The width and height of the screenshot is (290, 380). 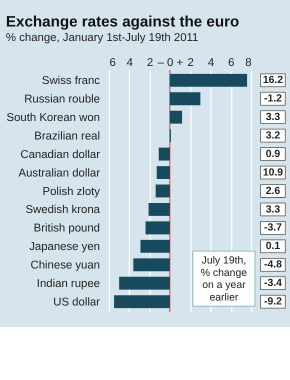 I want to click on y-tick-label: British pound, so click(x=67, y=228).